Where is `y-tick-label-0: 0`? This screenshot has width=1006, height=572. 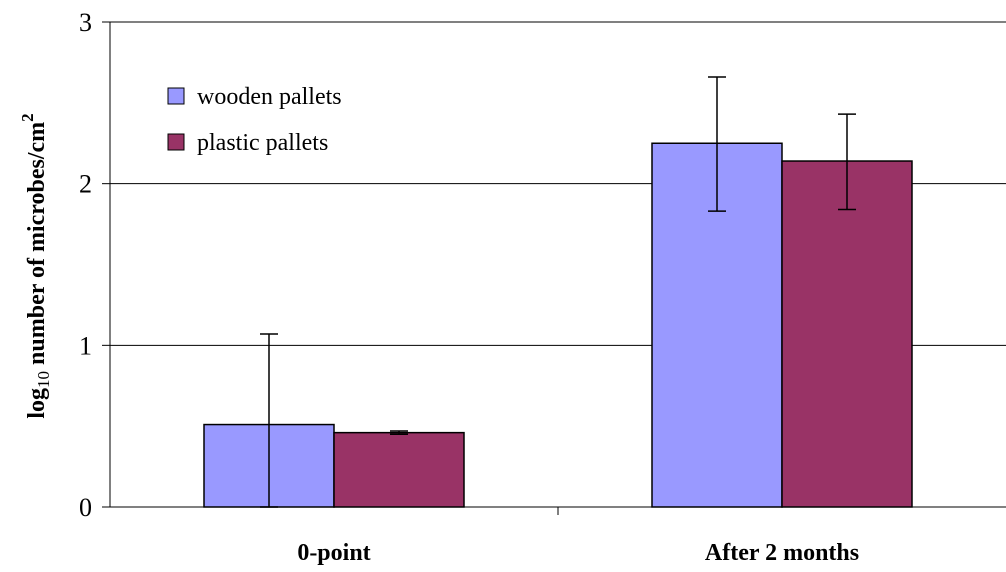 y-tick-label-0: 0 is located at coordinates (85, 507).